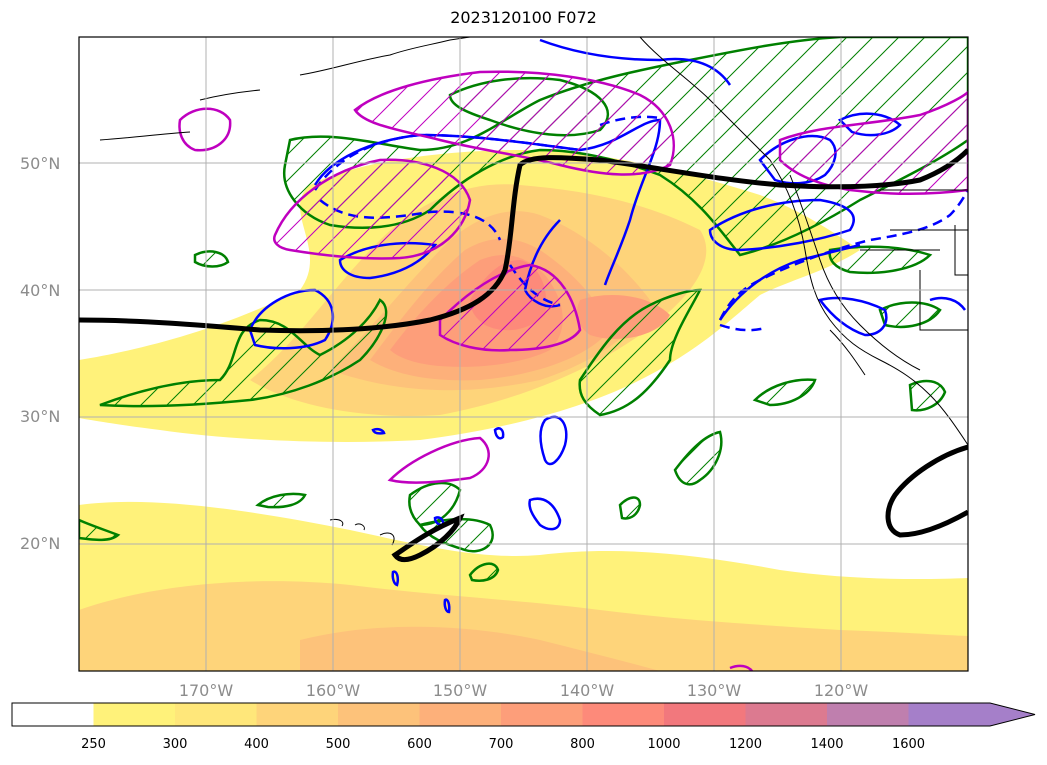 Image resolution: width=1047 pixels, height=765 pixels. I want to click on lat-label: 50°N, so click(40, 163).